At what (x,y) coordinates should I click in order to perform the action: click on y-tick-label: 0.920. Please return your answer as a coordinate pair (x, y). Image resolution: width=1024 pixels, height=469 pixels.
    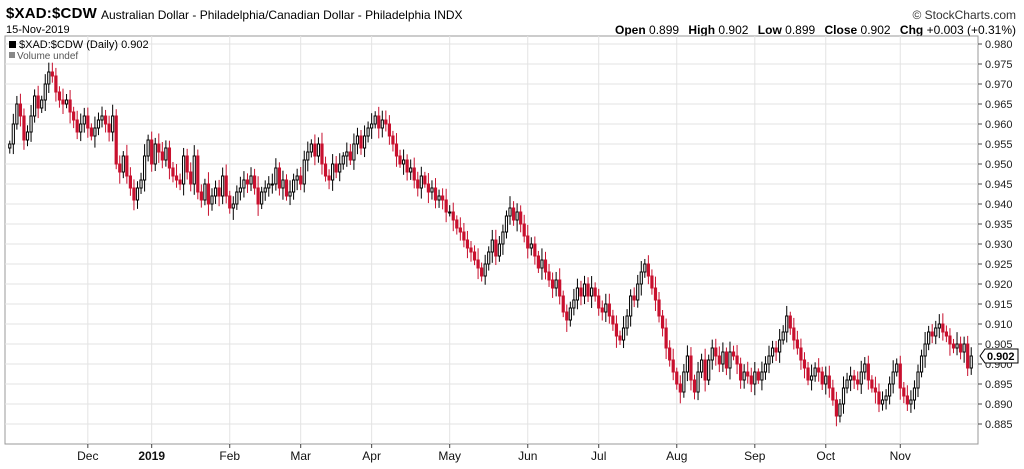
    Looking at the image, I should click on (999, 285).